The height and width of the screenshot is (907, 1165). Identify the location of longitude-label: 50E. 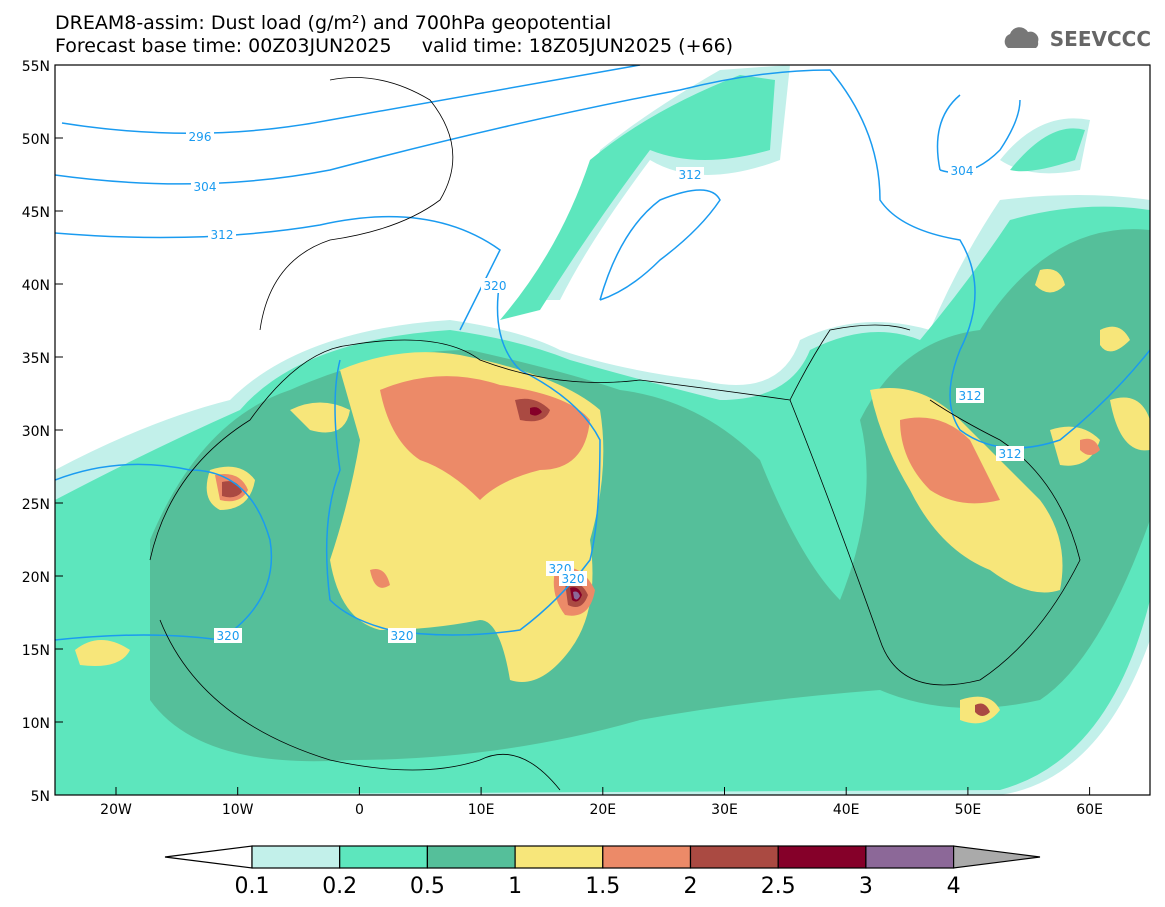
(968, 810).